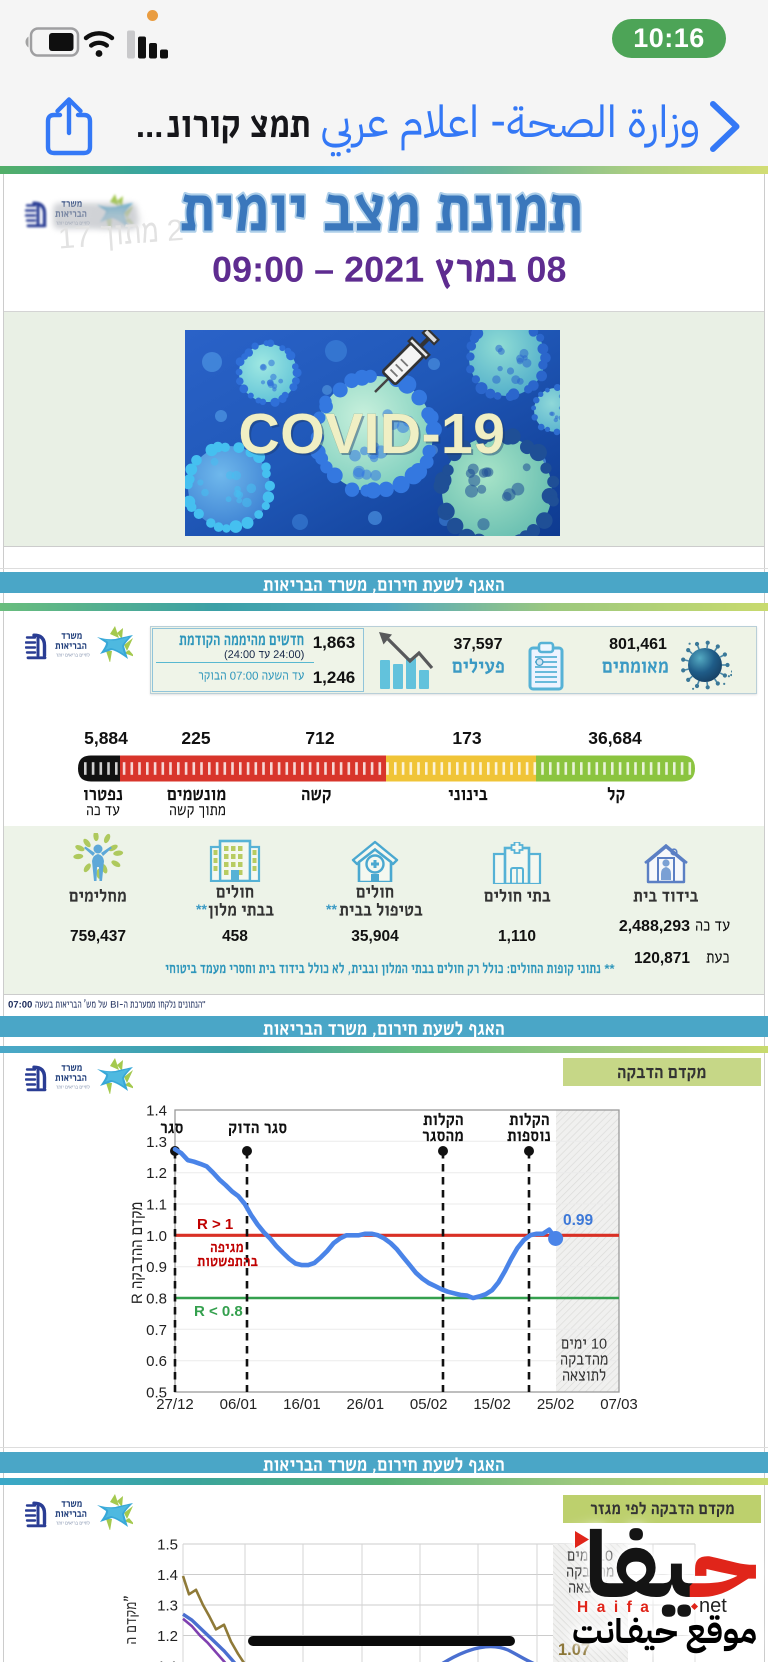 This screenshot has width=768, height=1662. Describe the element at coordinates (175, 1404) in the screenshot. I see `svg-text: 27/12` at that location.